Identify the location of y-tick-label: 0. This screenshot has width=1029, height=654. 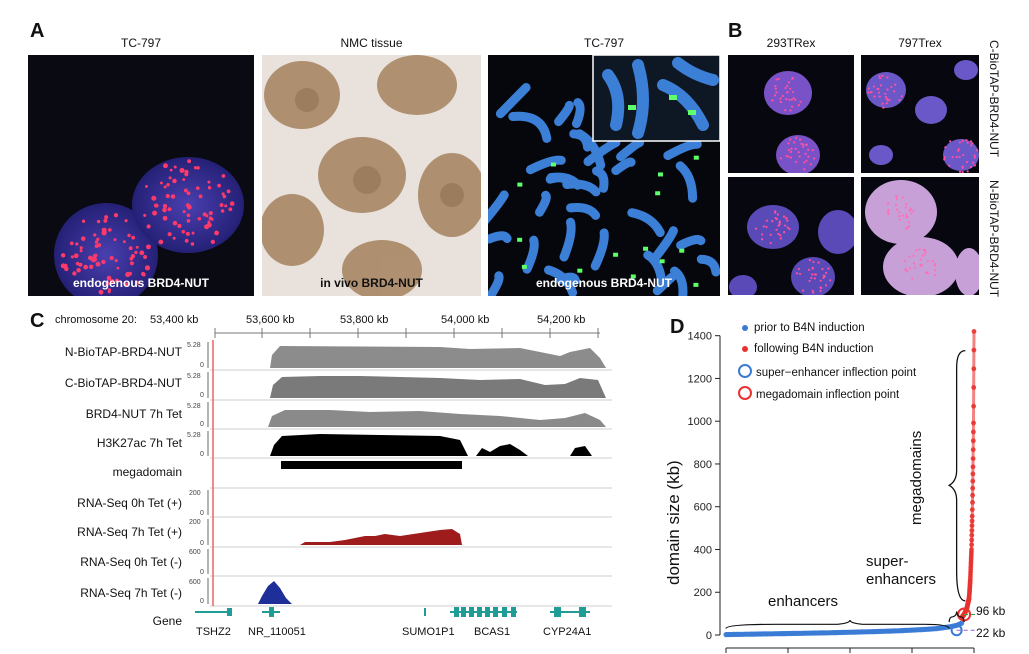
(709, 636).